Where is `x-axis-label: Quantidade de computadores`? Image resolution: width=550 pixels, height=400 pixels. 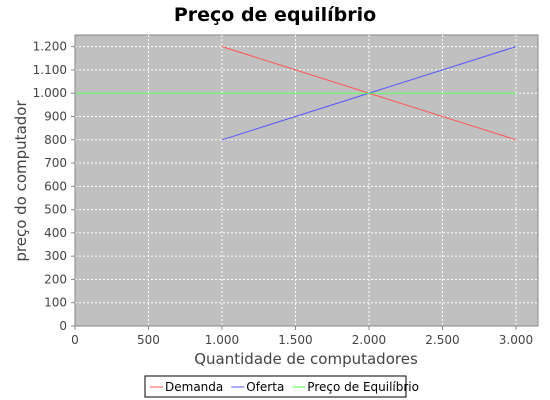 x-axis-label: Quantidade de computadores is located at coordinates (306, 359).